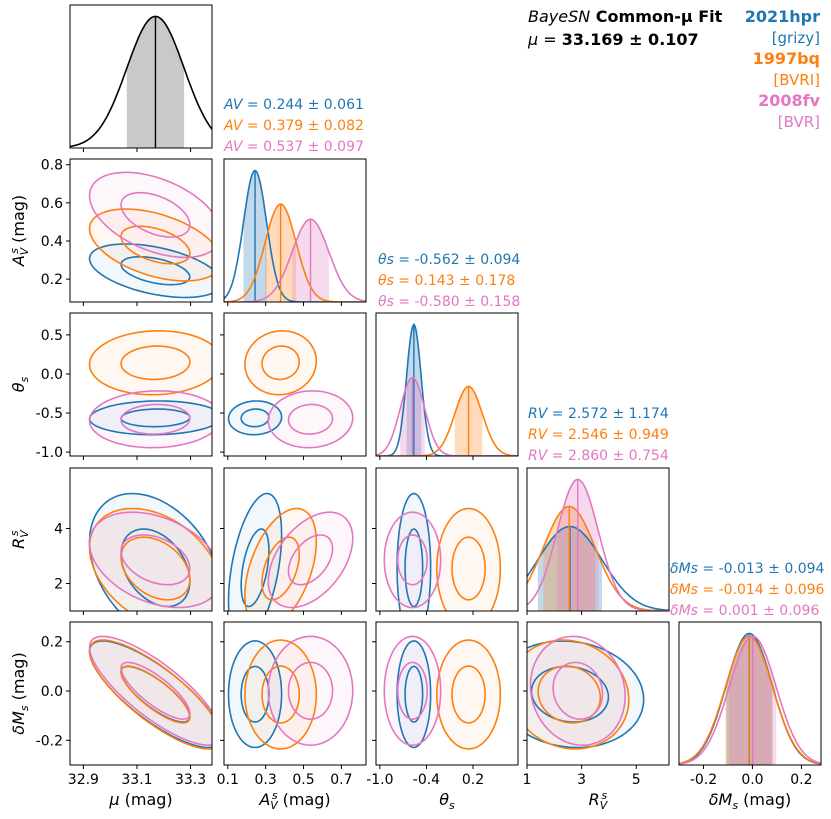  I want to click on contour-1sigma-av-theta-2008fv, so click(310, 419).